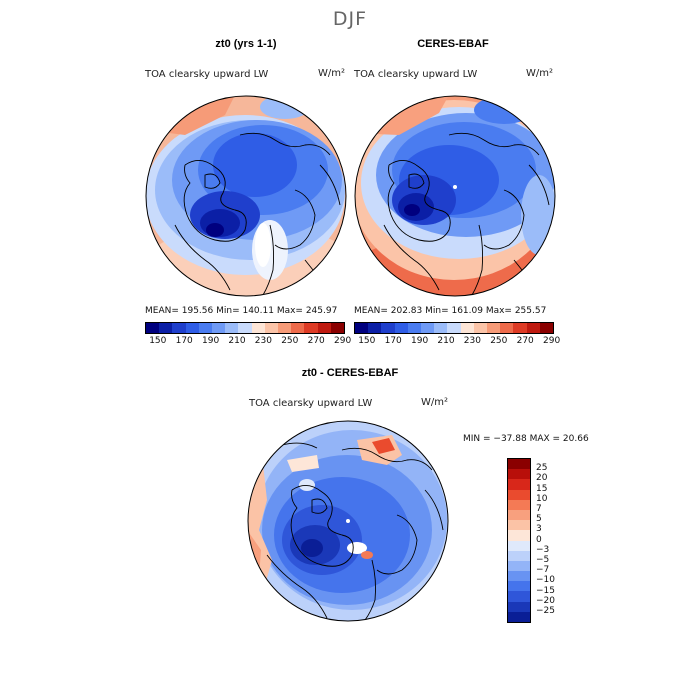 Image resolution: width=700 pixels, height=700 pixels. I want to click on colorbar-difference, so click(519, 540).